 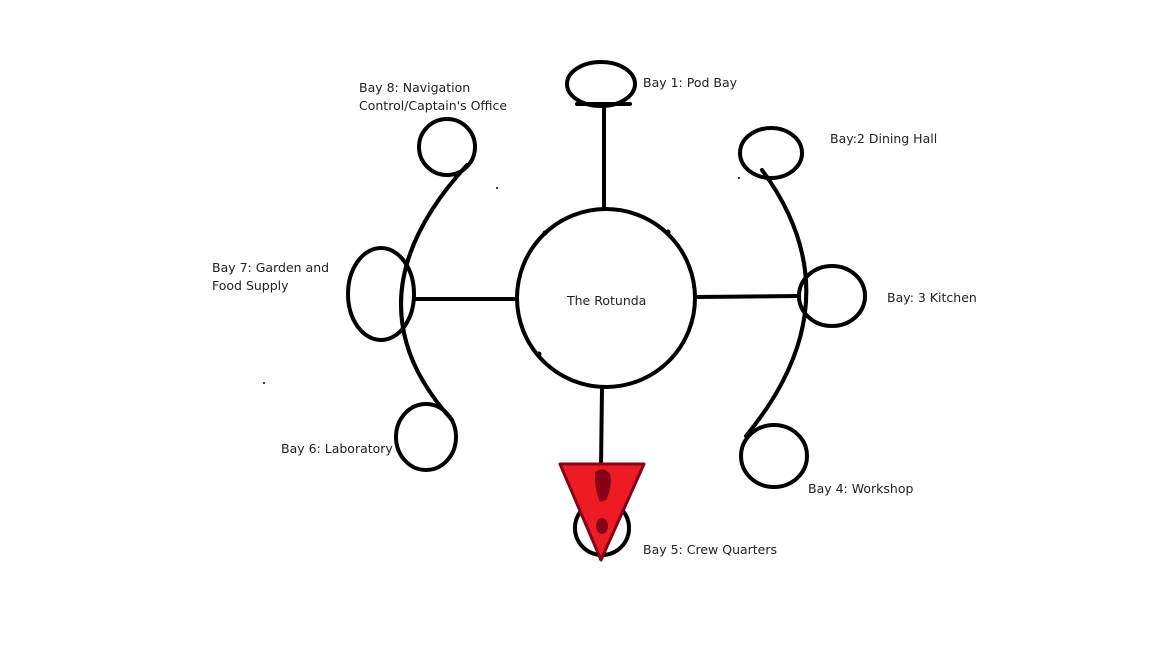 What do you see at coordinates (747, 296) in the screenshot?
I see `spoke-east` at bounding box center [747, 296].